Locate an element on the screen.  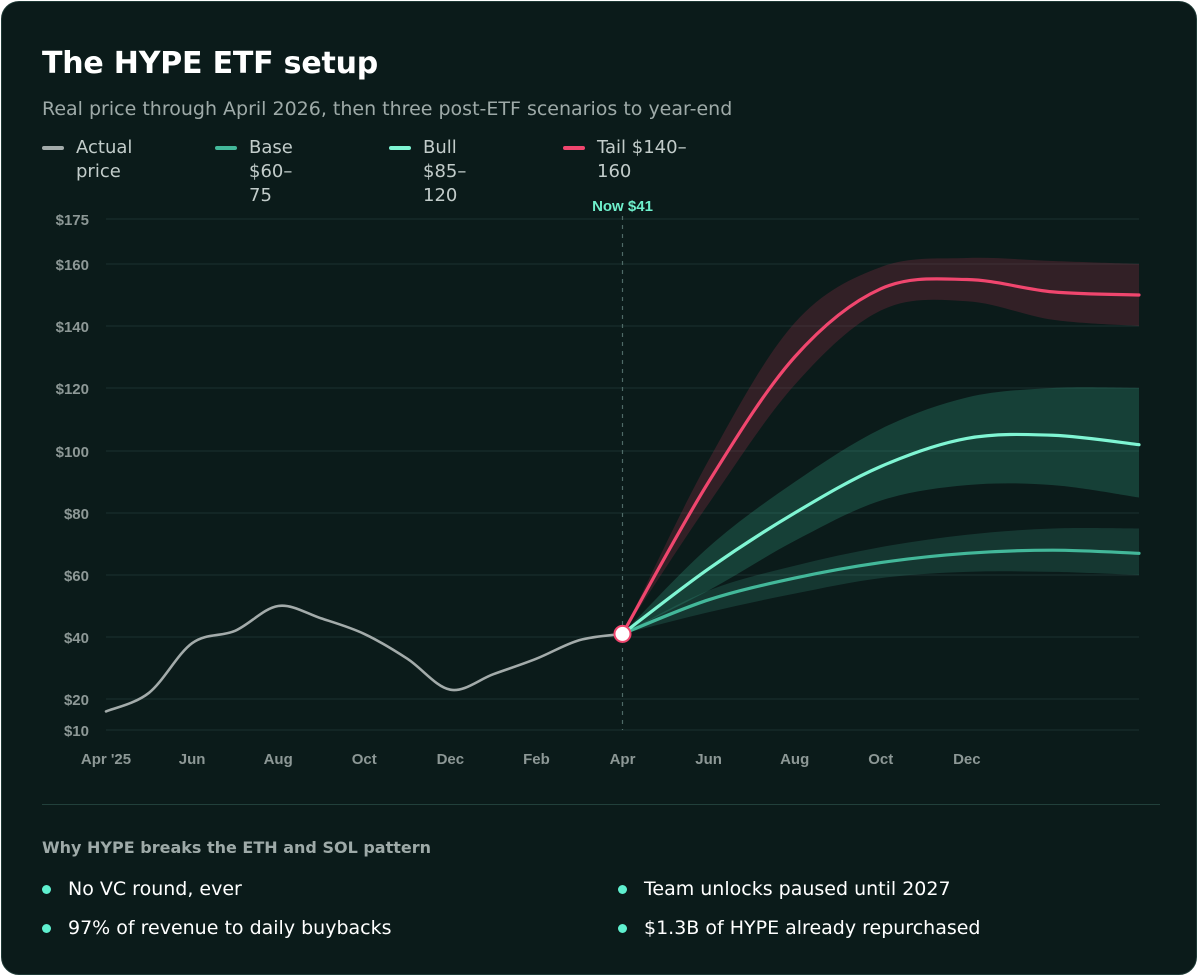
reason-text: No VC round, ever is located at coordinates (155, 889).